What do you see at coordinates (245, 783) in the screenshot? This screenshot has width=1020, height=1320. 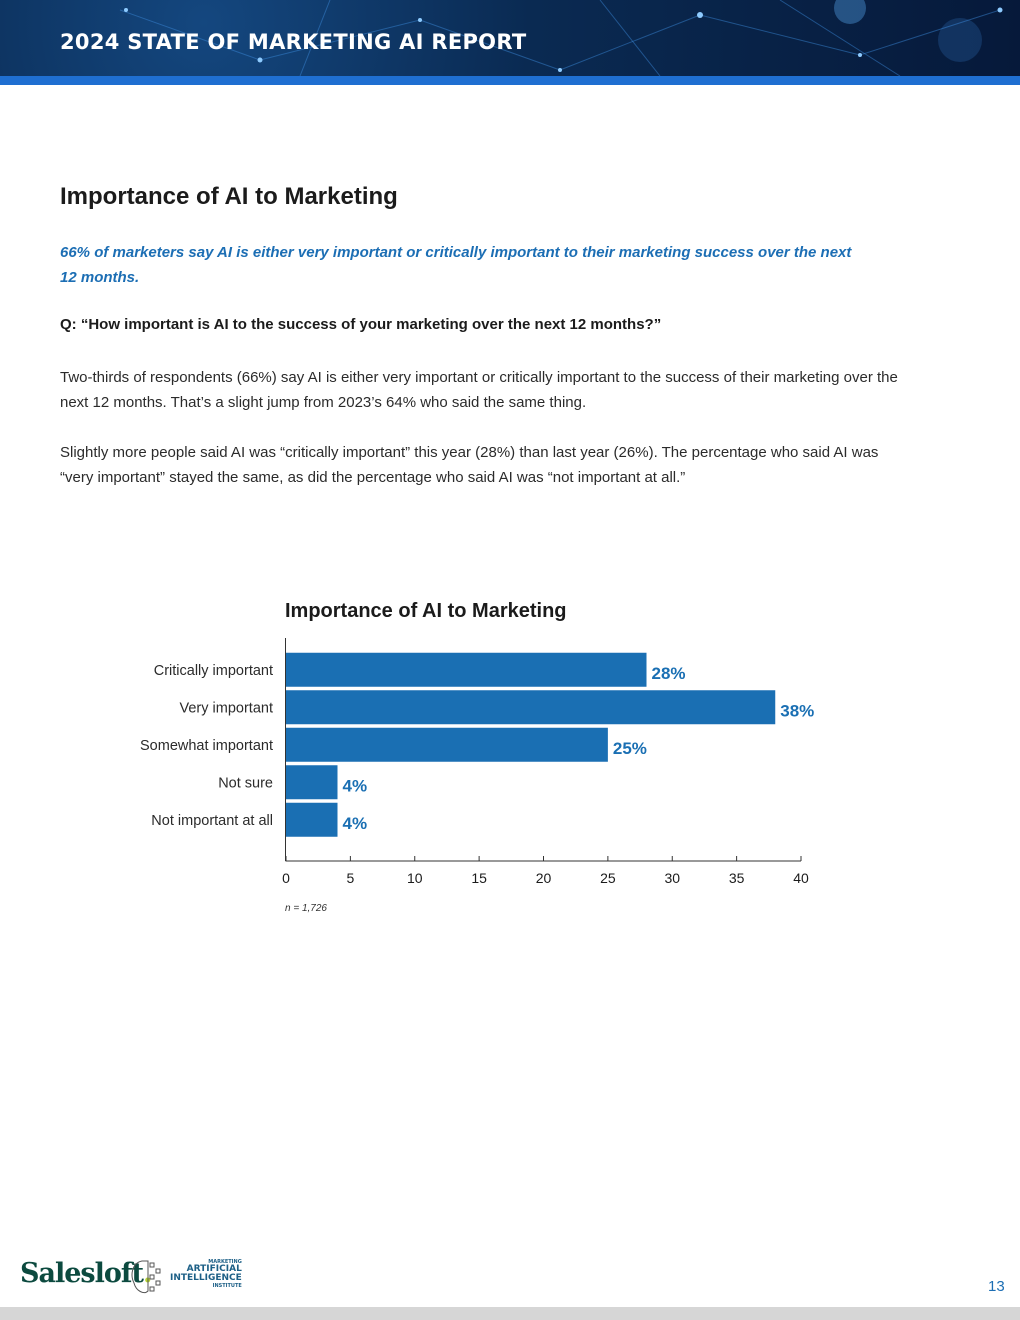 I see `category-label-3: Not sure` at bounding box center [245, 783].